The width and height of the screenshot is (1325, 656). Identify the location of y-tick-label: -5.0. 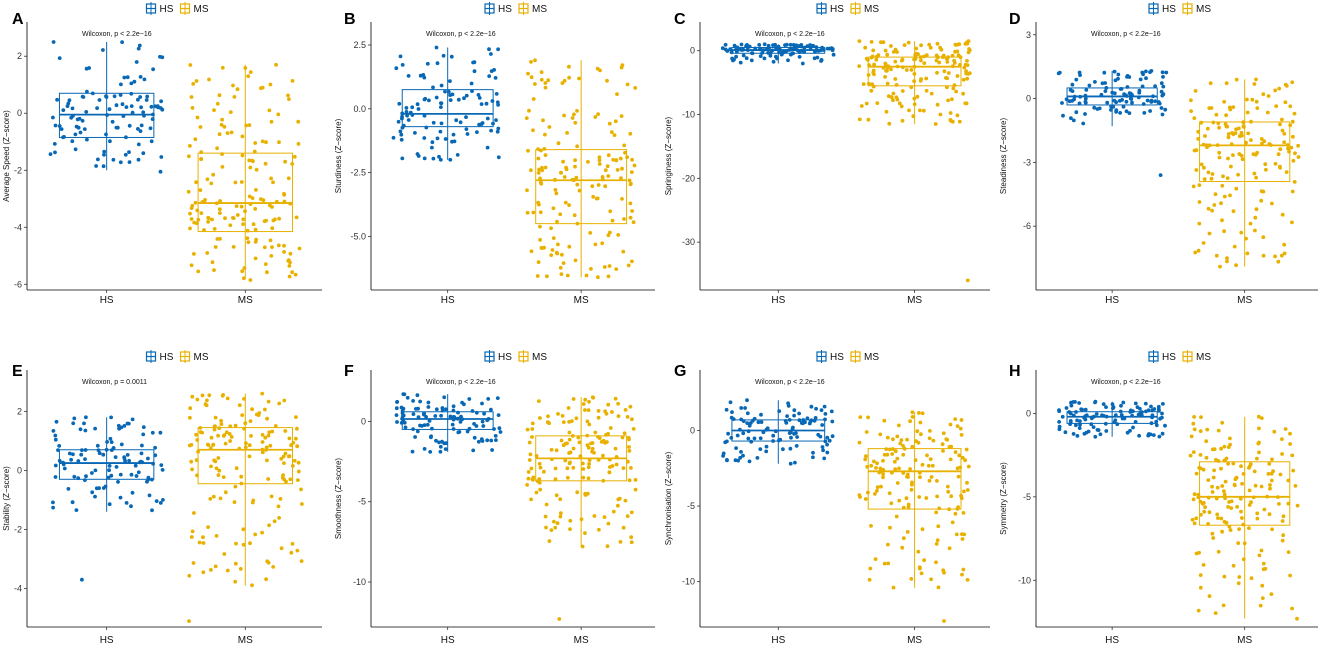
(358, 236).